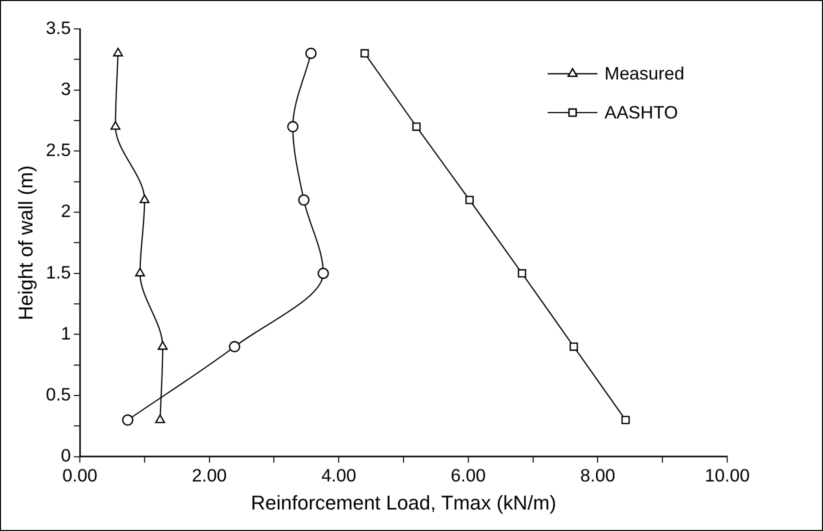  What do you see at coordinates (58, 394) in the screenshot?
I see `y-tick-label: 0.5` at bounding box center [58, 394].